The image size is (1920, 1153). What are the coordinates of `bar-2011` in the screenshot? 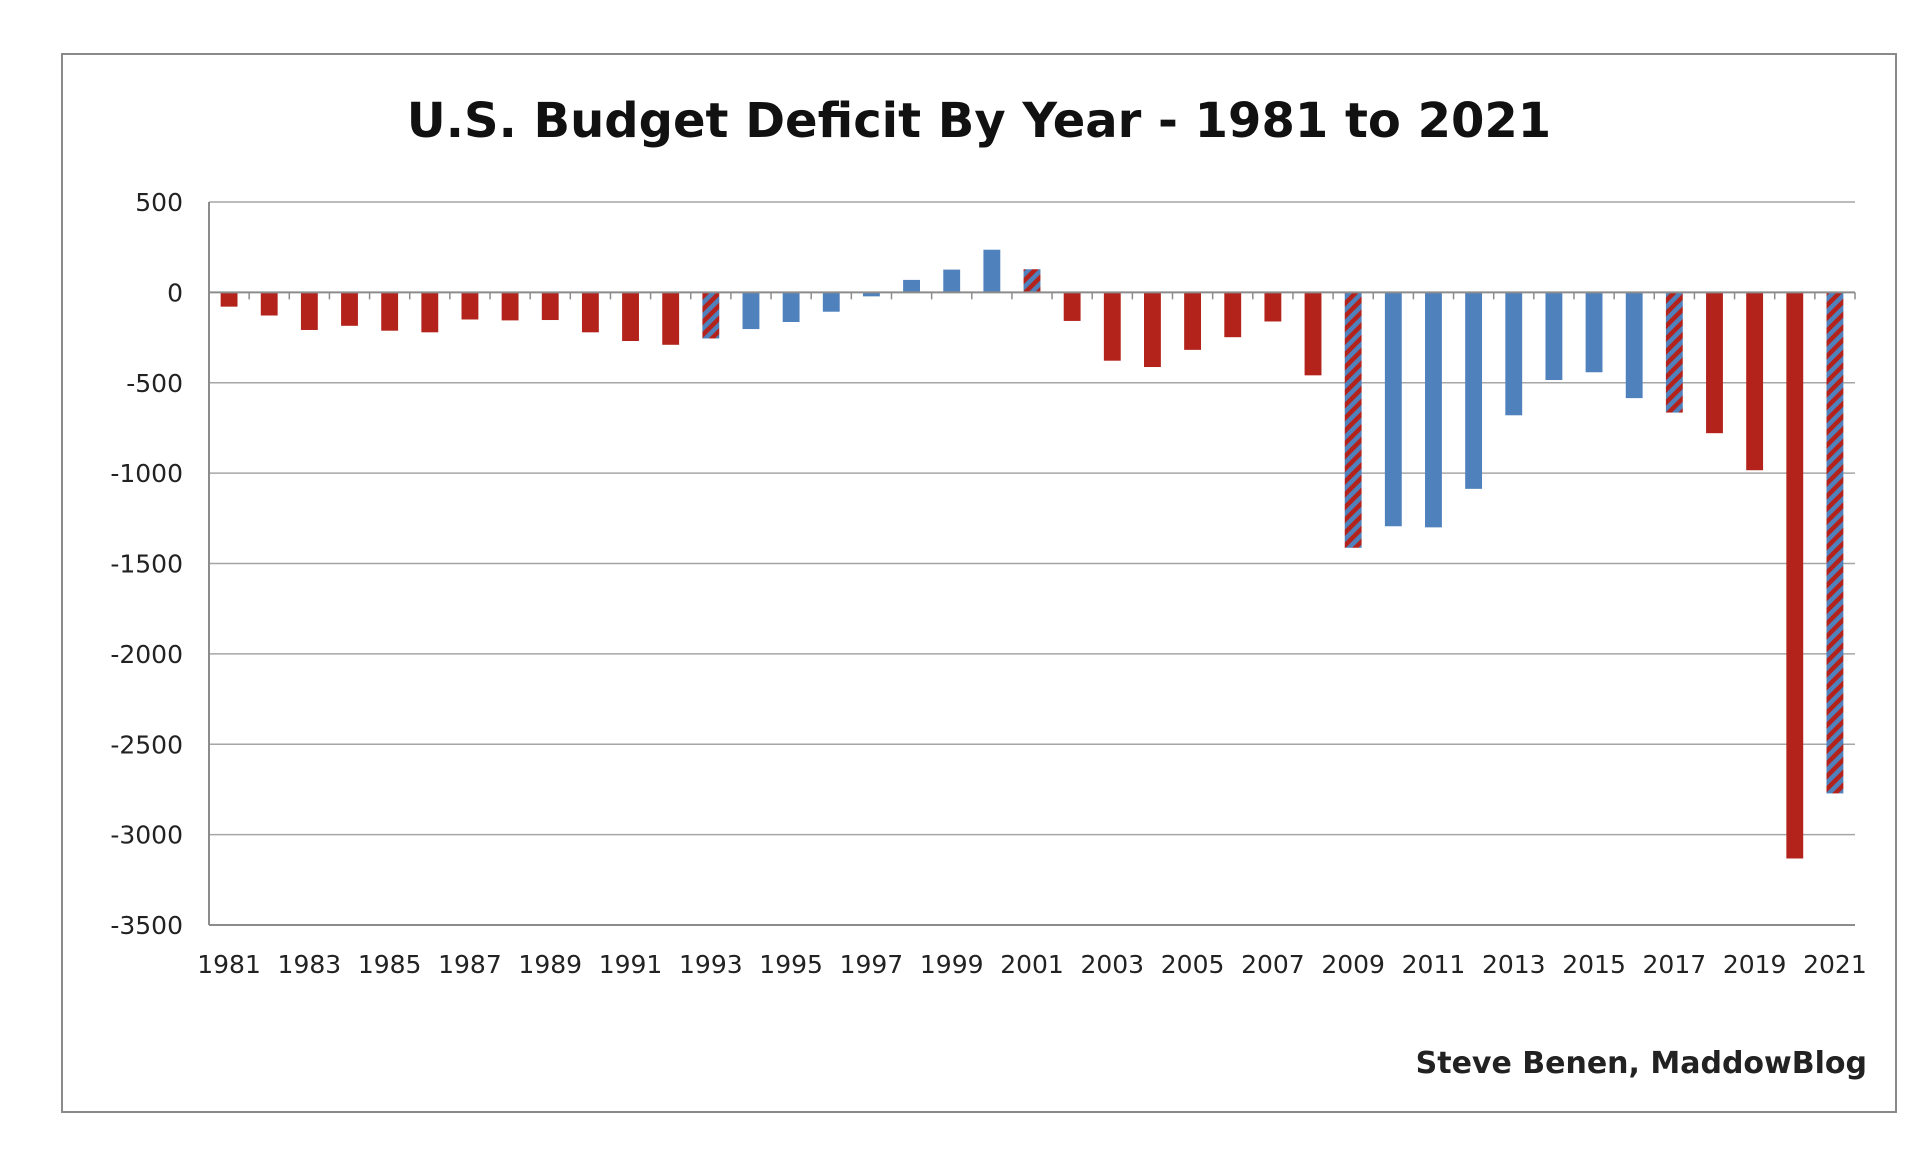 It's located at (1433, 410).